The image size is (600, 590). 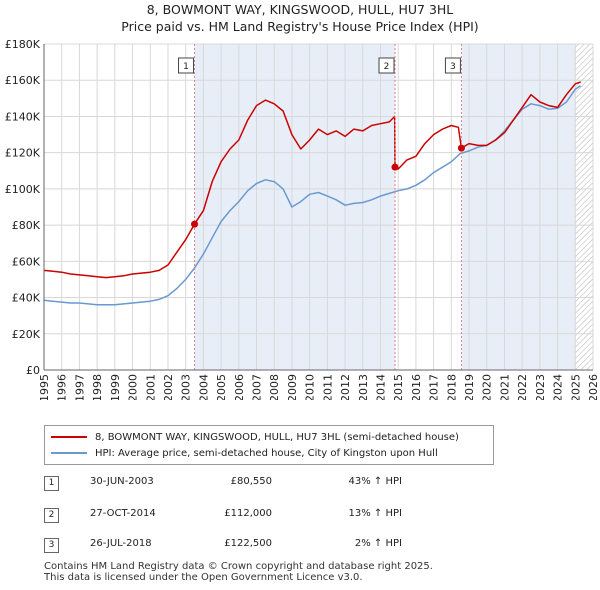 I want to click on marker-label: 1, so click(x=186, y=67).